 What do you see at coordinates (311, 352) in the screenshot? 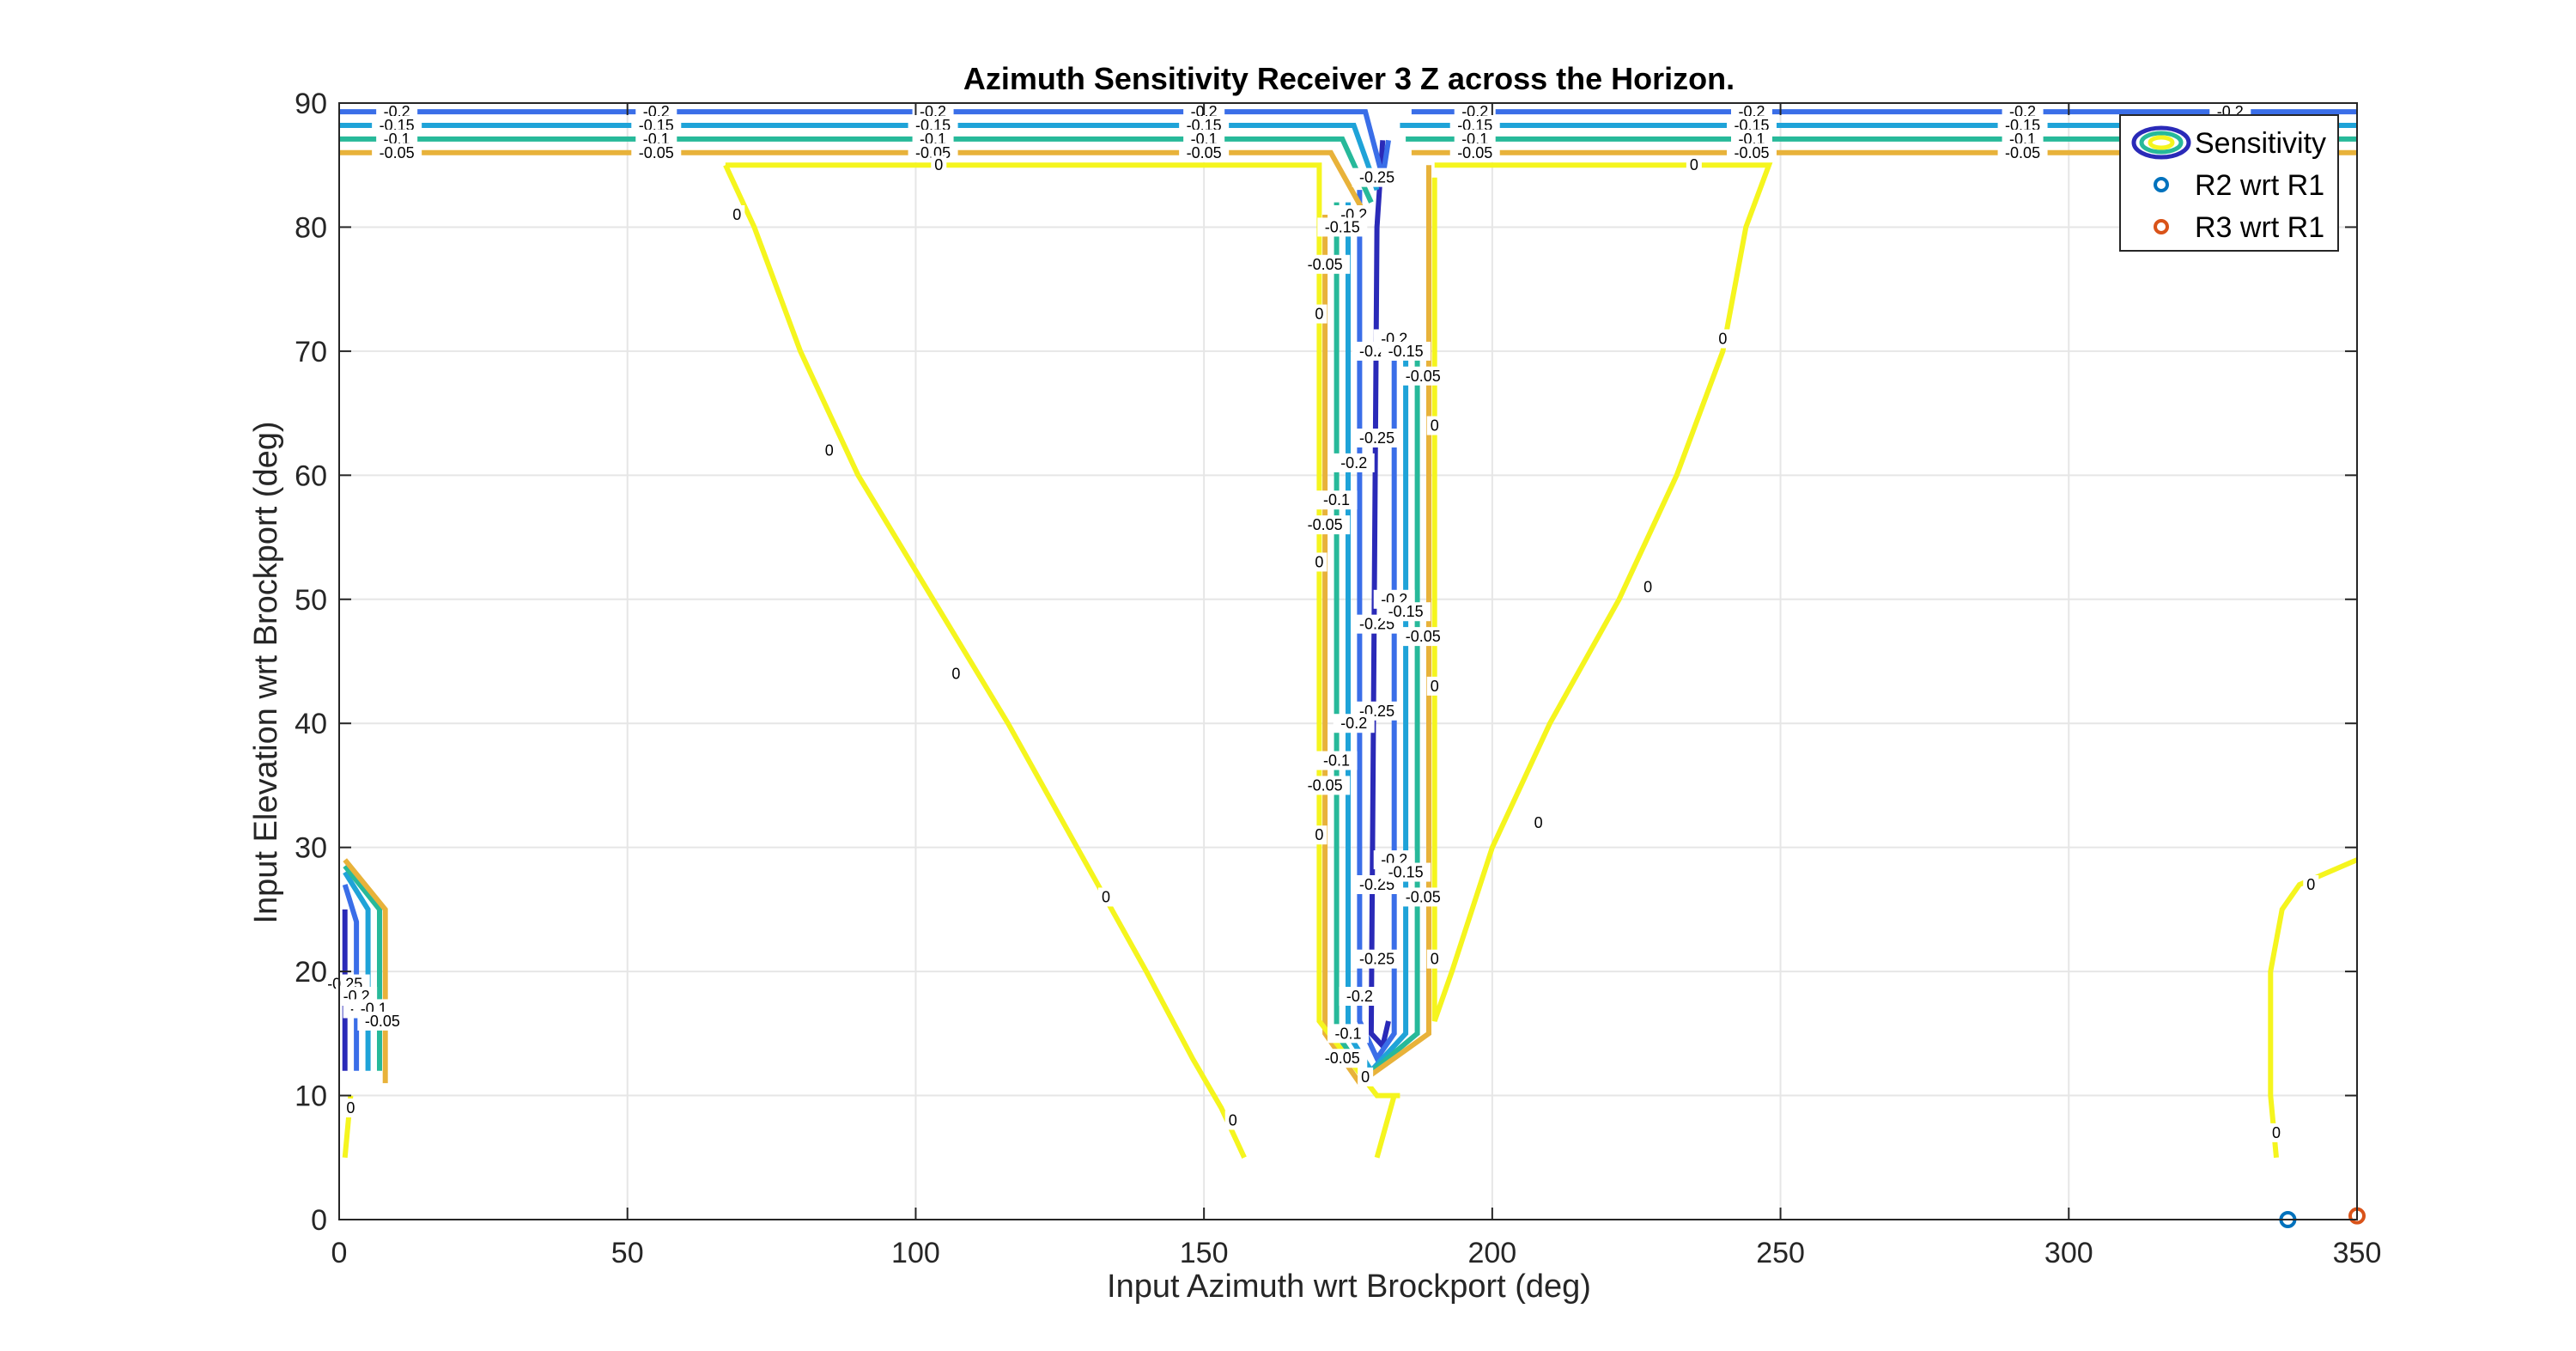
I see `y-tick-label: 70` at bounding box center [311, 352].